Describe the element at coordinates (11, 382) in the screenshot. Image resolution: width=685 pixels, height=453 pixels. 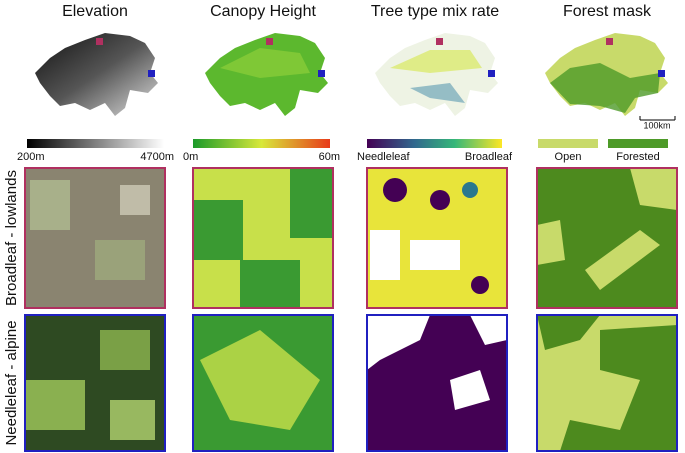
I see `row-label: Needleleaf - alpine` at that location.